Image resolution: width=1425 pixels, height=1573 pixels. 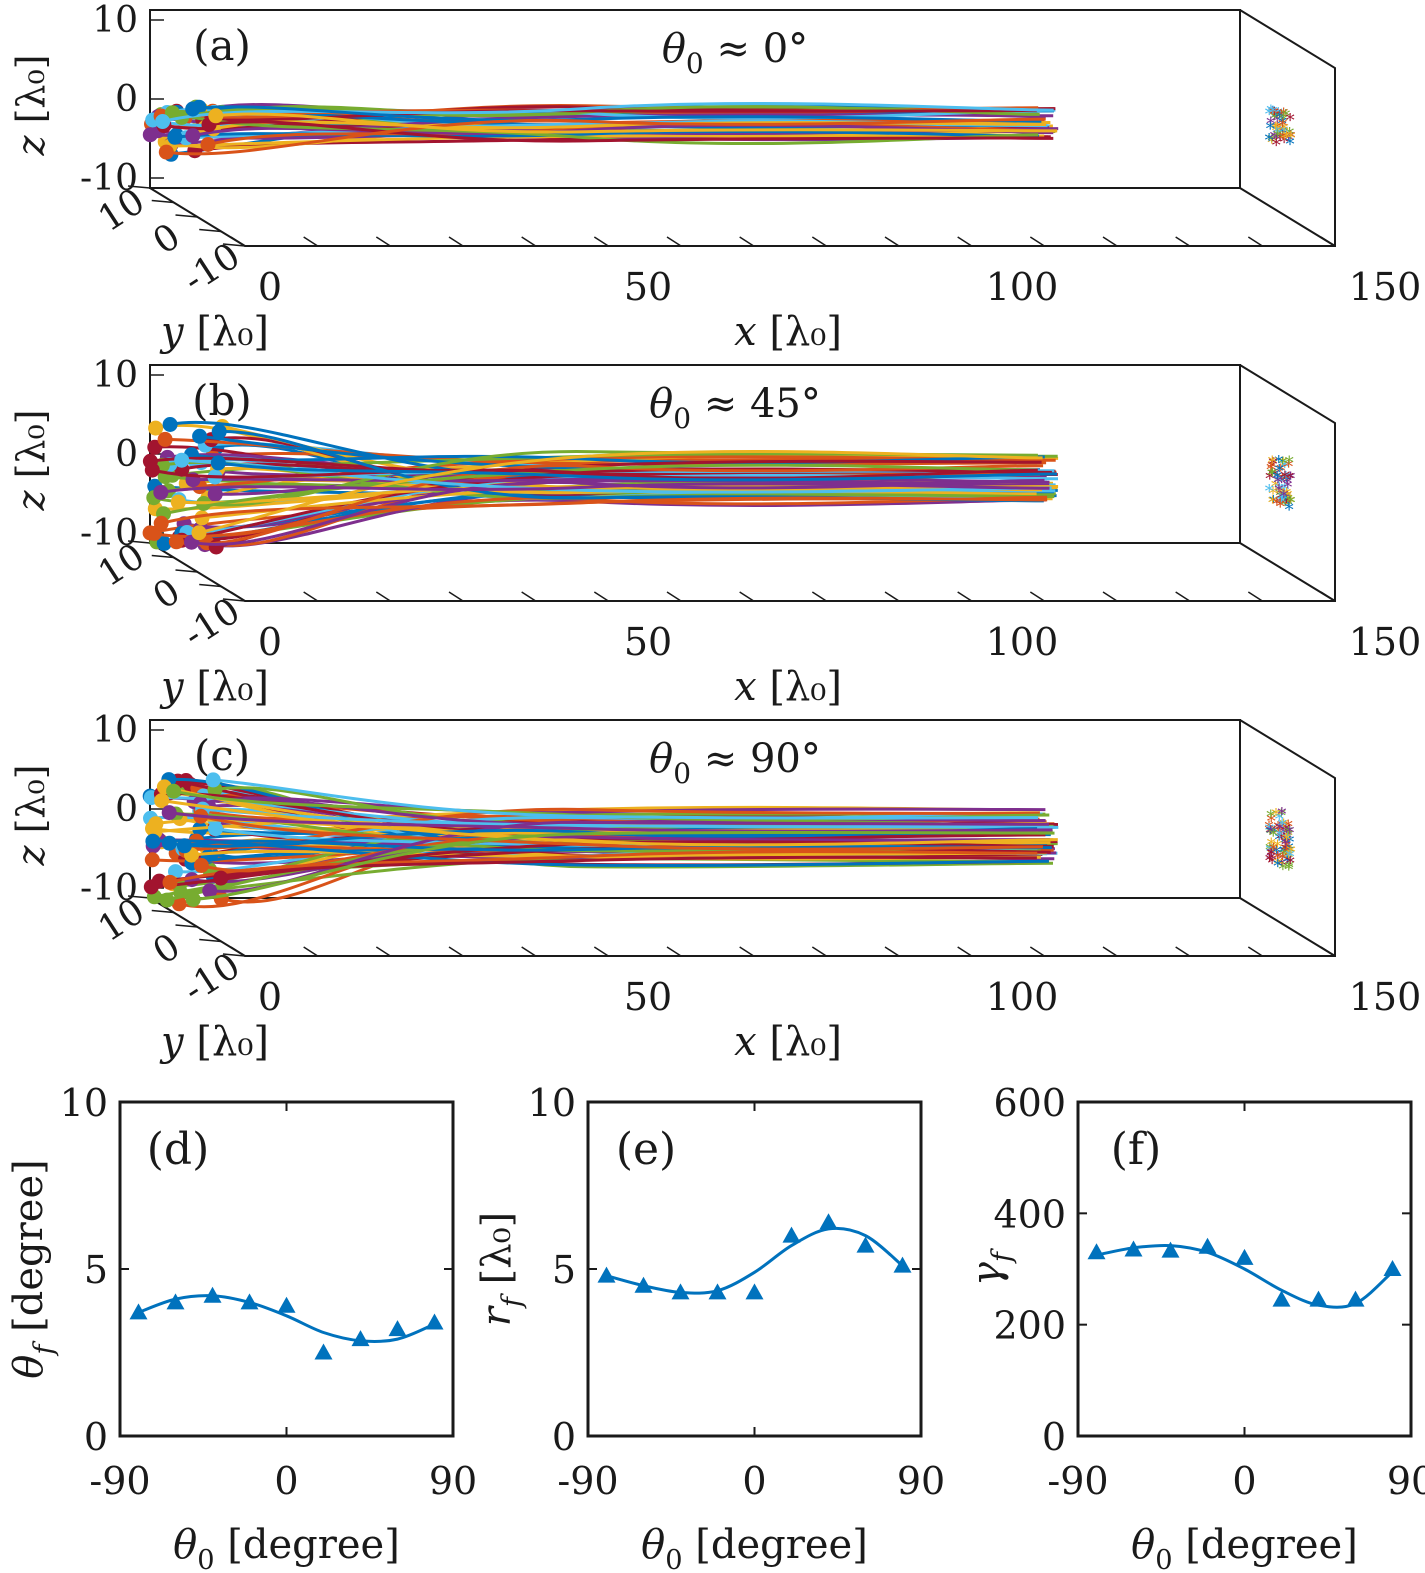 I want to click on z-tick-label: 10, so click(x=115, y=20).